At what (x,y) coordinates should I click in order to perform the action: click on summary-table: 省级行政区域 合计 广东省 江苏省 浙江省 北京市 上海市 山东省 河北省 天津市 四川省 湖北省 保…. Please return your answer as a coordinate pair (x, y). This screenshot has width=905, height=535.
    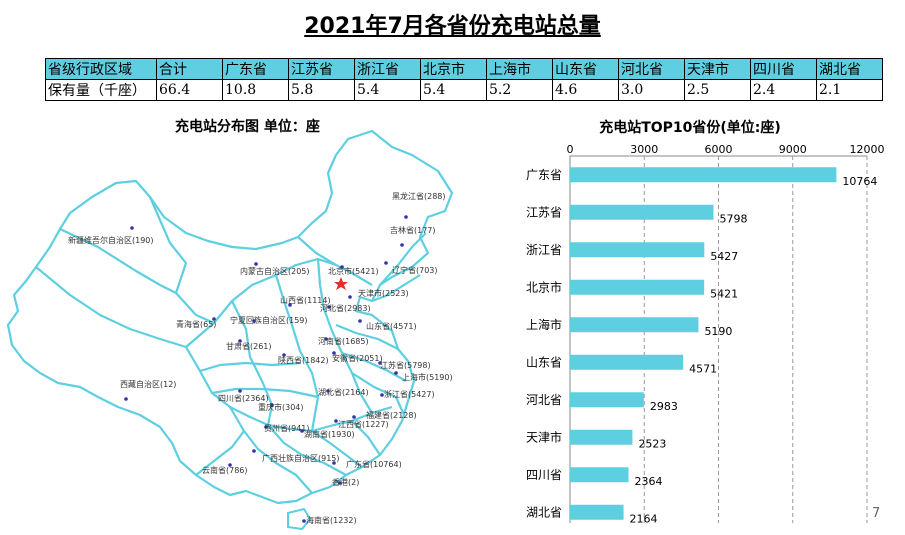
    Looking at the image, I should click on (464, 79).